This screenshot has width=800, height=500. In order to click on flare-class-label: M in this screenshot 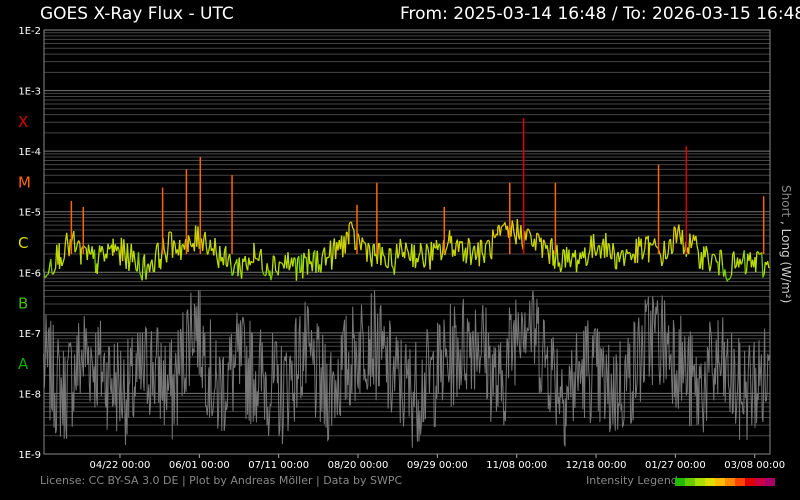, I will do `click(24, 182)`.